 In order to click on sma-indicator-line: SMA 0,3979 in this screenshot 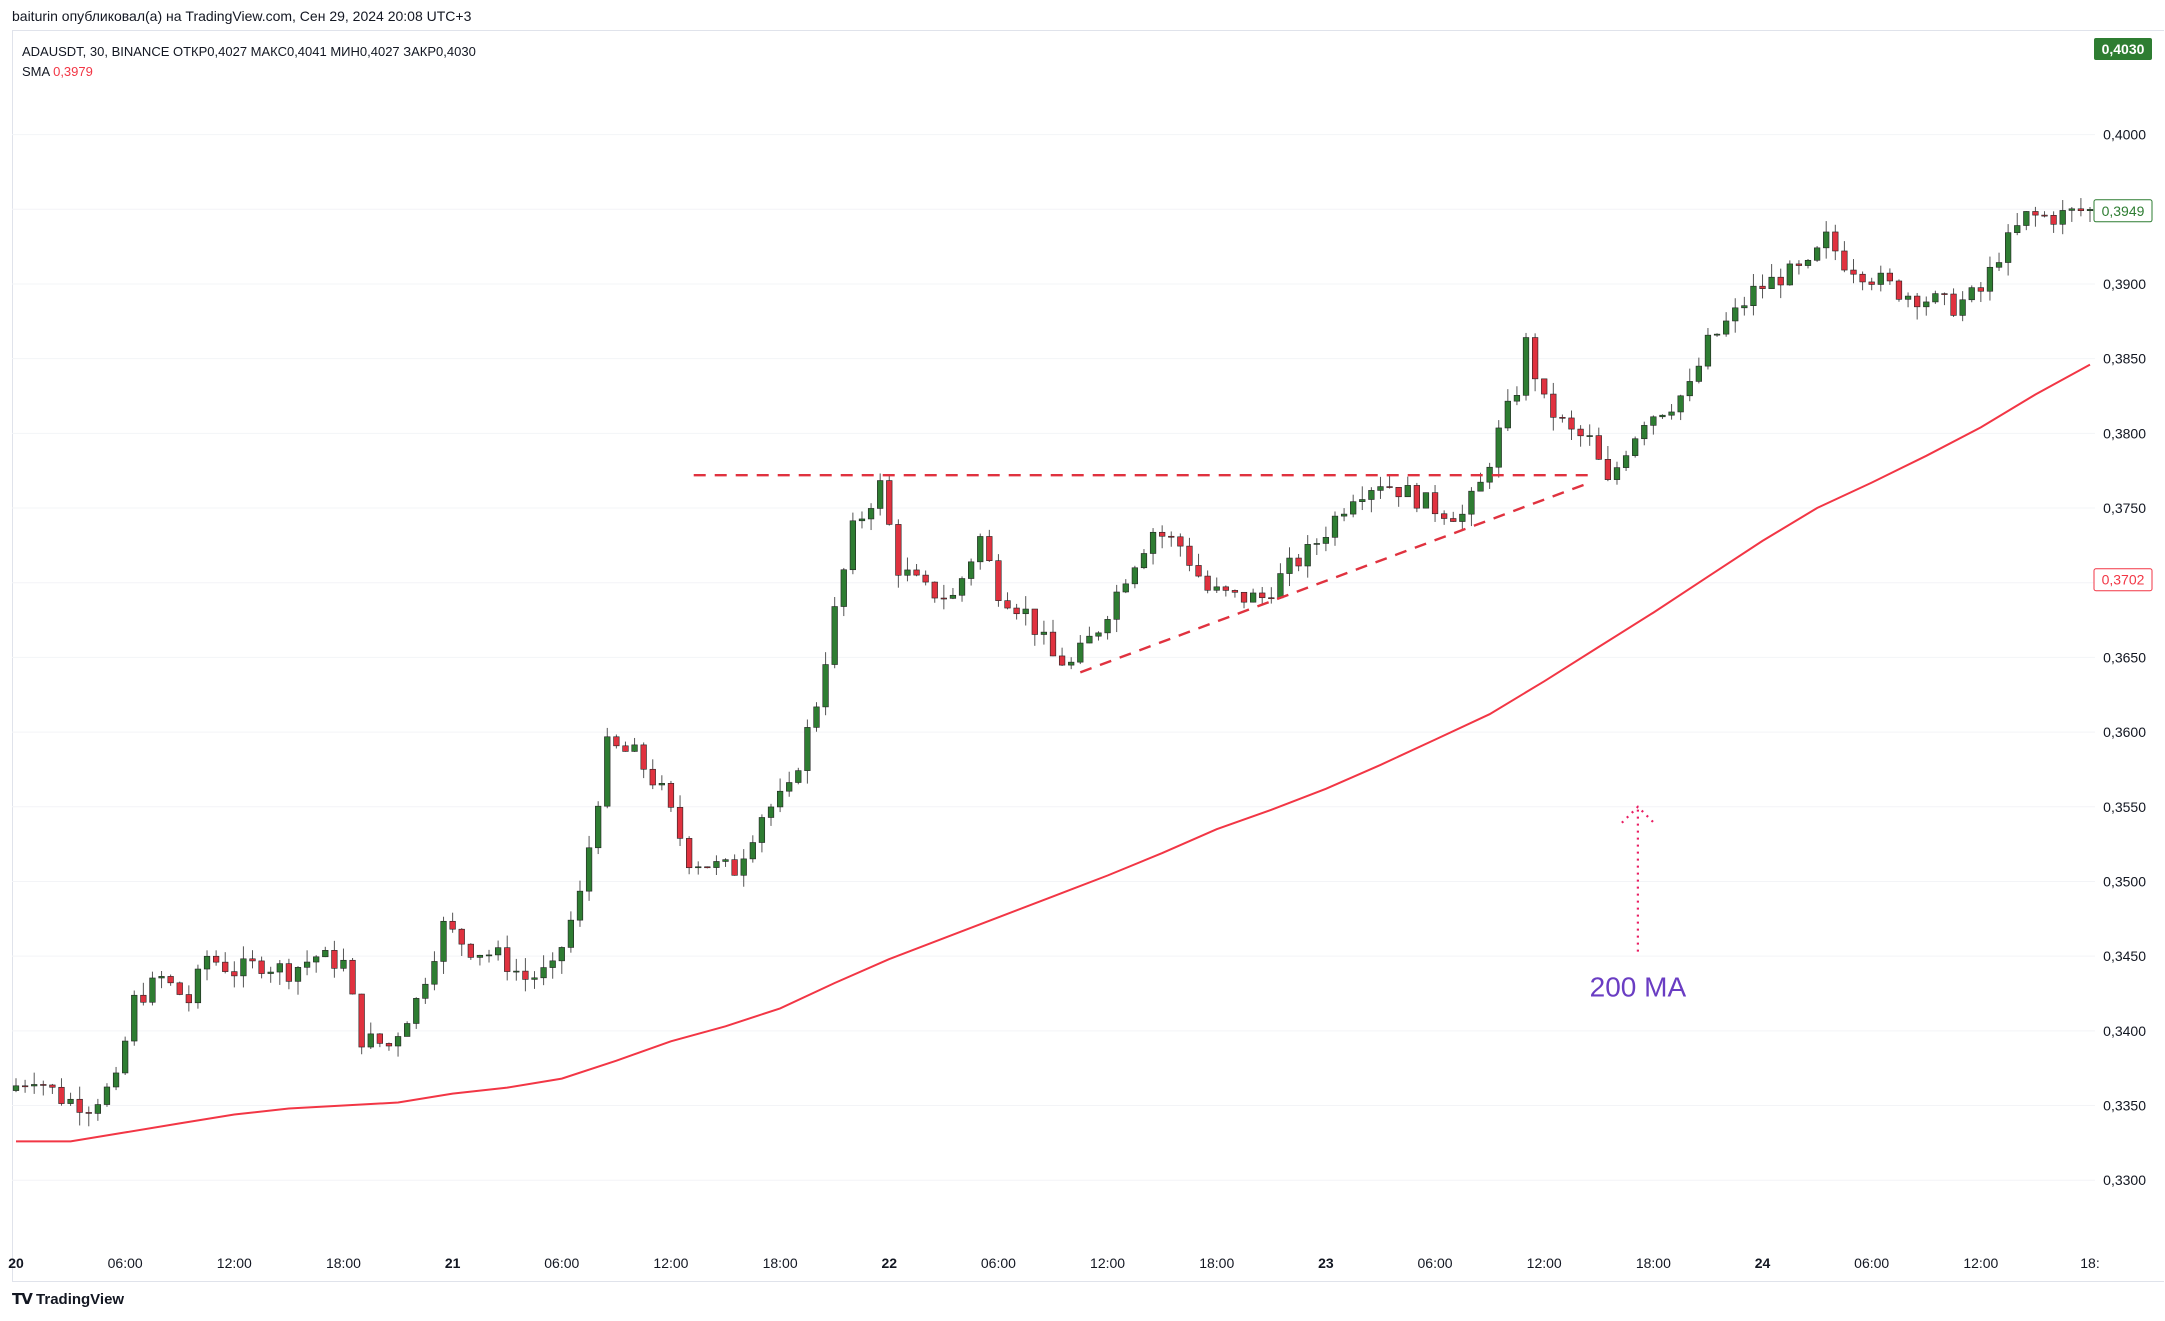, I will do `click(249, 72)`.